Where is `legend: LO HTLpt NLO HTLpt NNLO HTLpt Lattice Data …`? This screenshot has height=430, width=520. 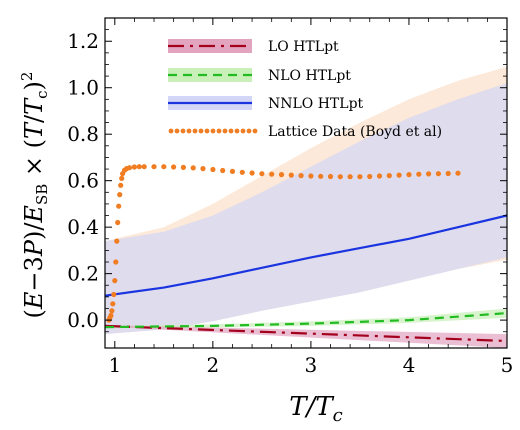 legend: LO HTLpt NLO HTLpt NNLO HTLpt Lattice Data … is located at coordinates (305, 89).